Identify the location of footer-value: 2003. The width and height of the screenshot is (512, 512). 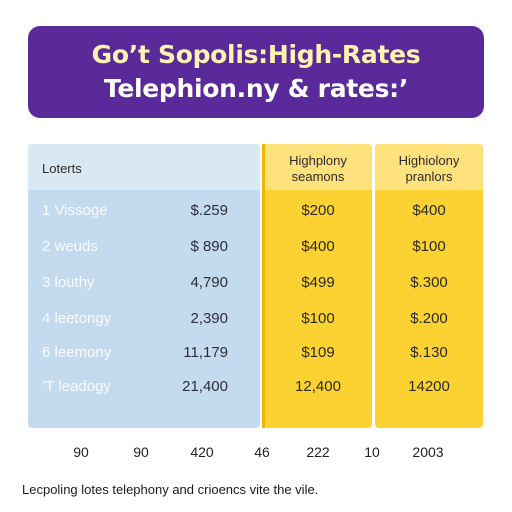
(428, 452).